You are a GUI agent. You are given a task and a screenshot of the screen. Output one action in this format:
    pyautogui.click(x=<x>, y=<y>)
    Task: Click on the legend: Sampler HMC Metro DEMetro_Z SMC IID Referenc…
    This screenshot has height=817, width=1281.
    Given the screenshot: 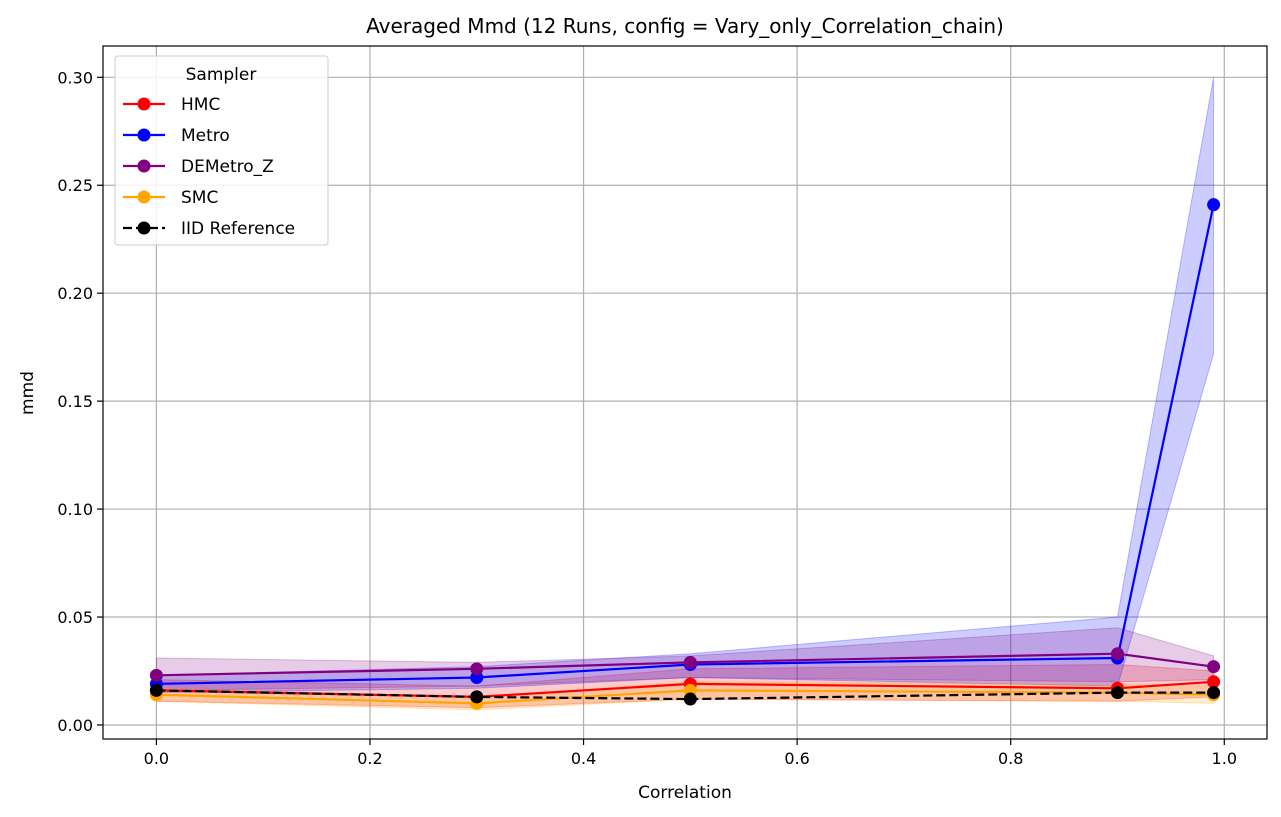 What is the action you would take?
    pyautogui.click(x=221, y=150)
    